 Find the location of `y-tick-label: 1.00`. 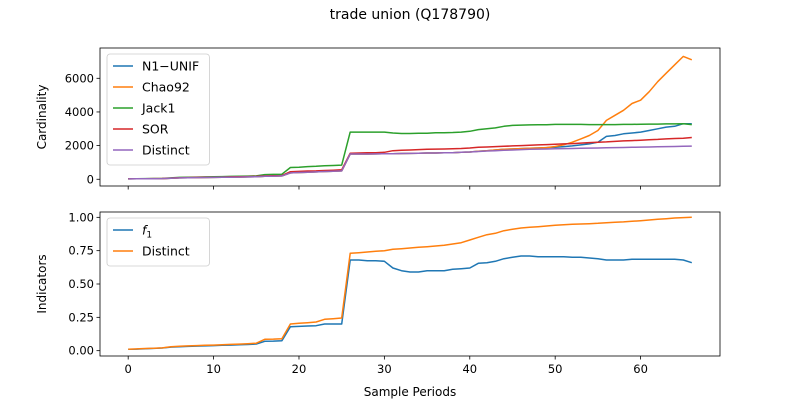

y-tick-label: 1.00 is located at coordinates (81, 217).